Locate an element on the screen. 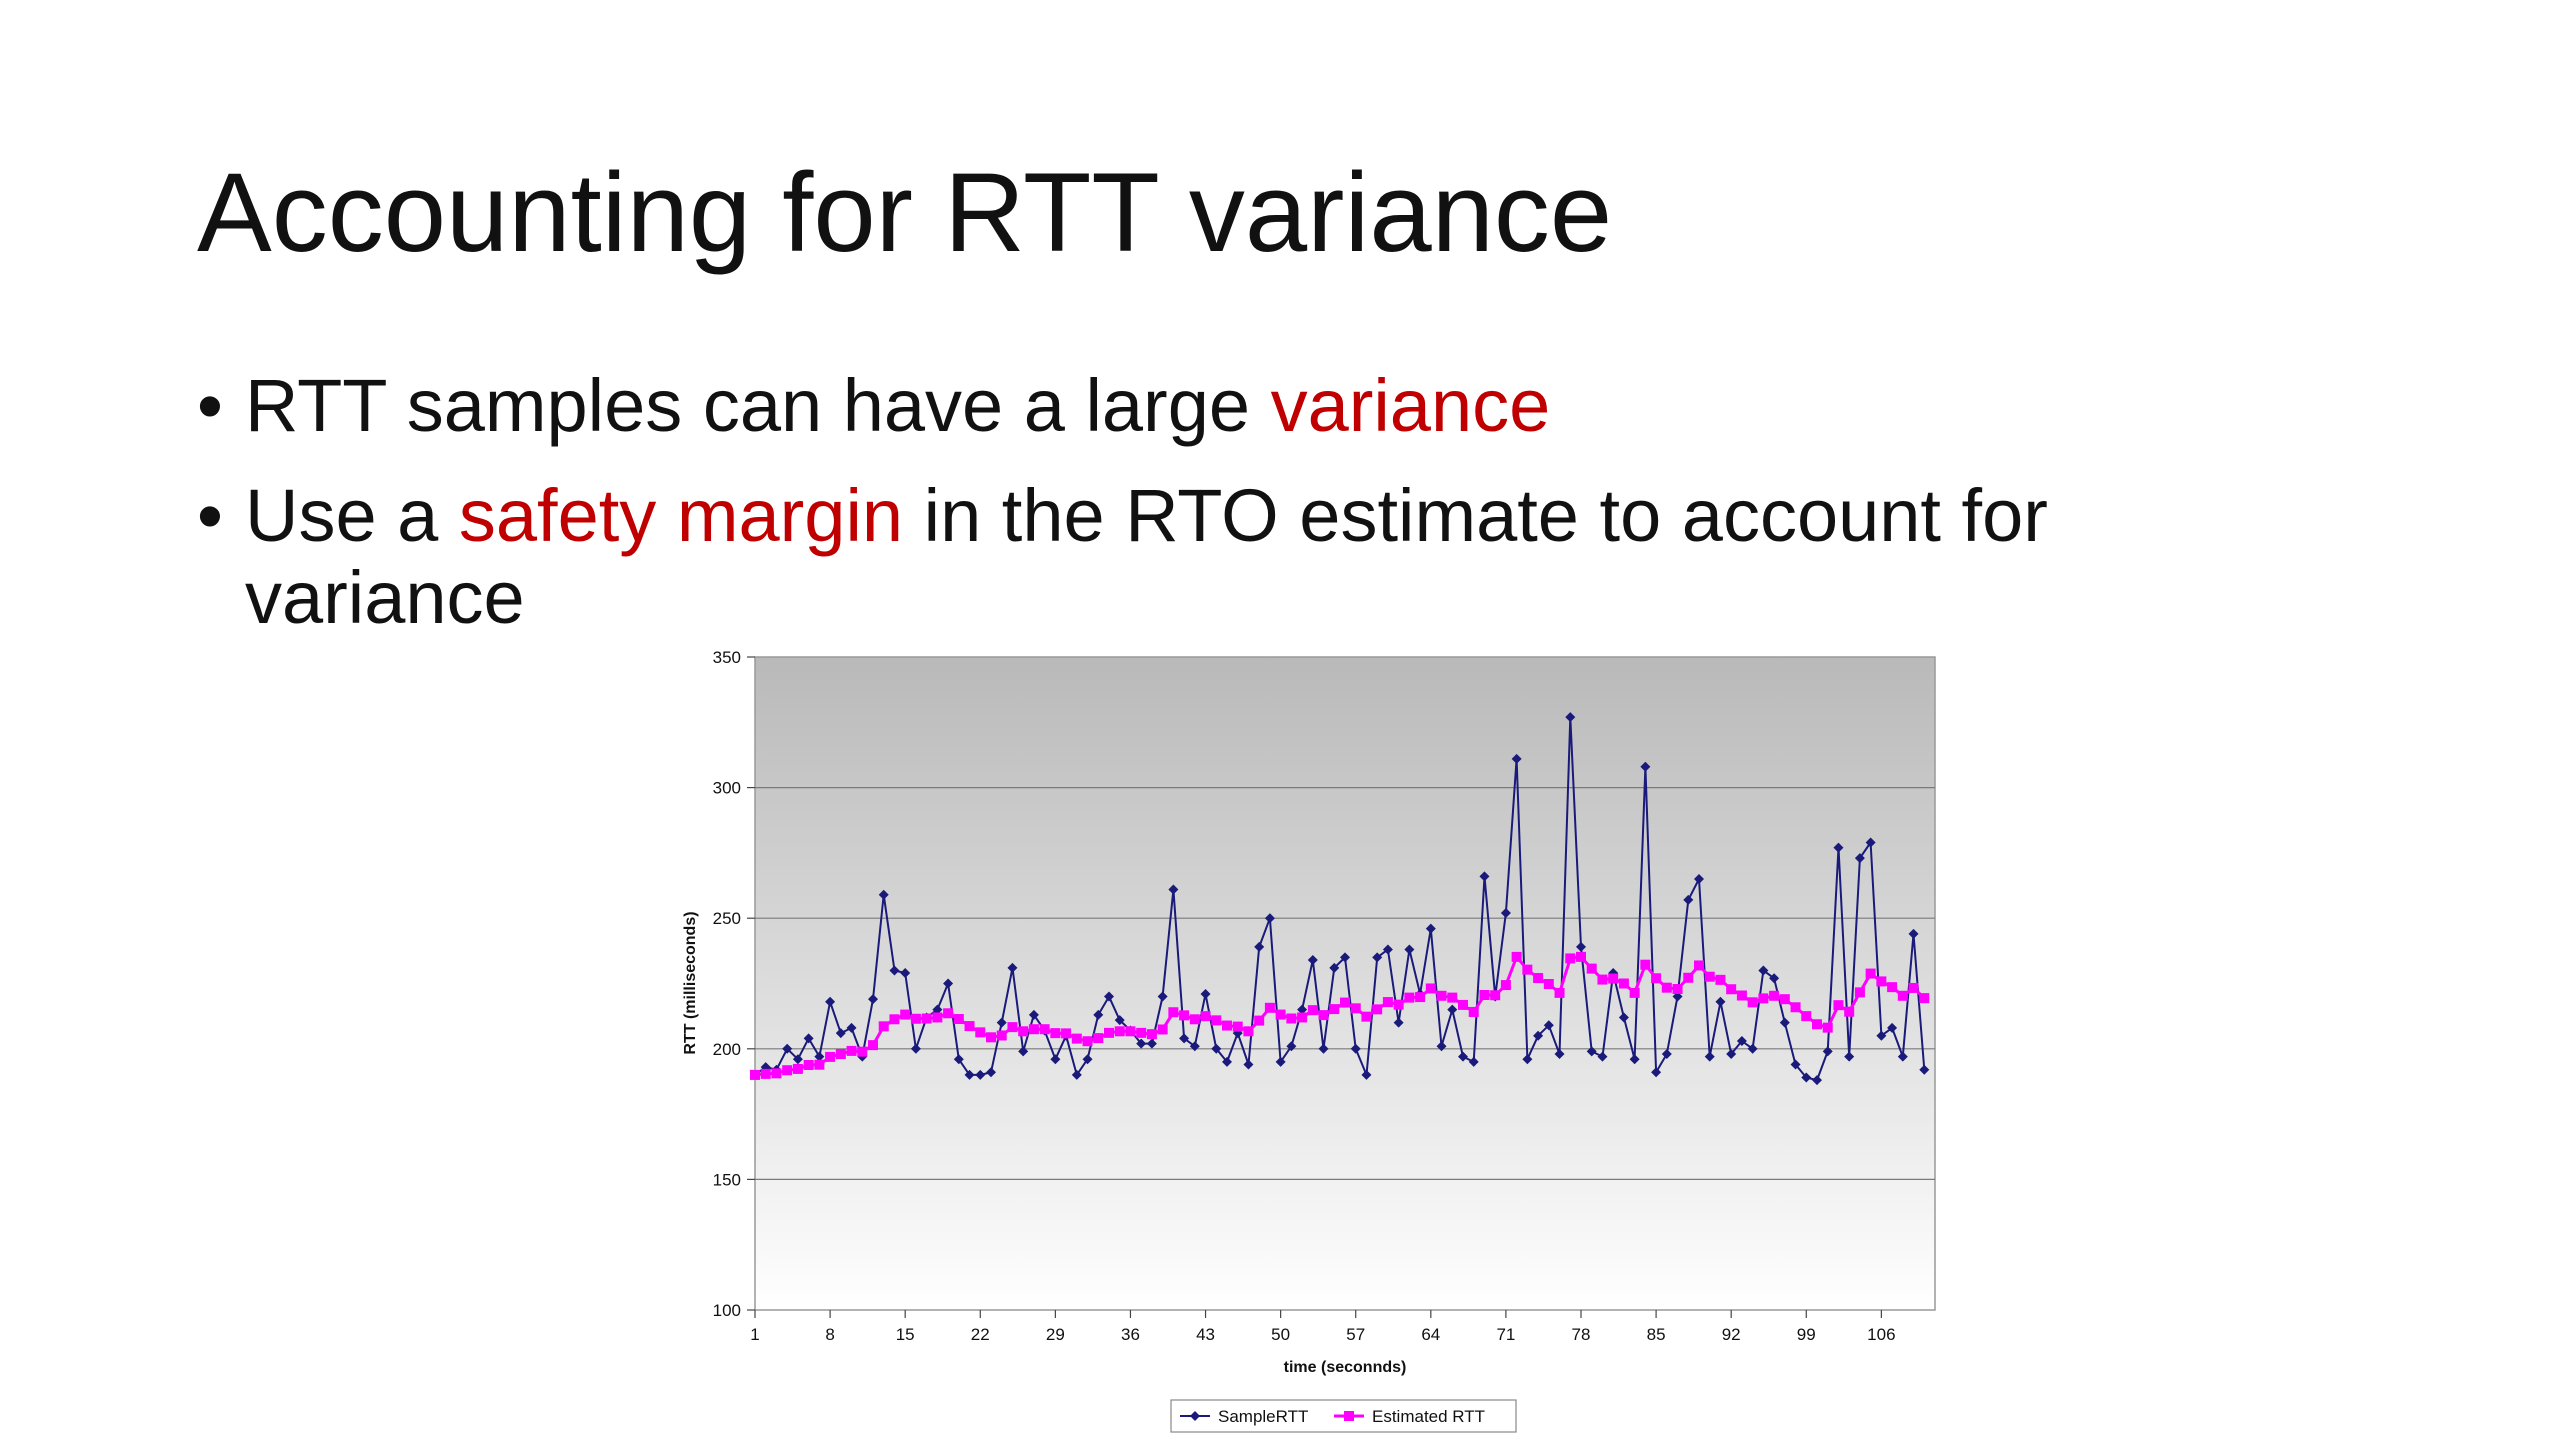  y-tick-label: 100 is located at coordinates (727, 1310).